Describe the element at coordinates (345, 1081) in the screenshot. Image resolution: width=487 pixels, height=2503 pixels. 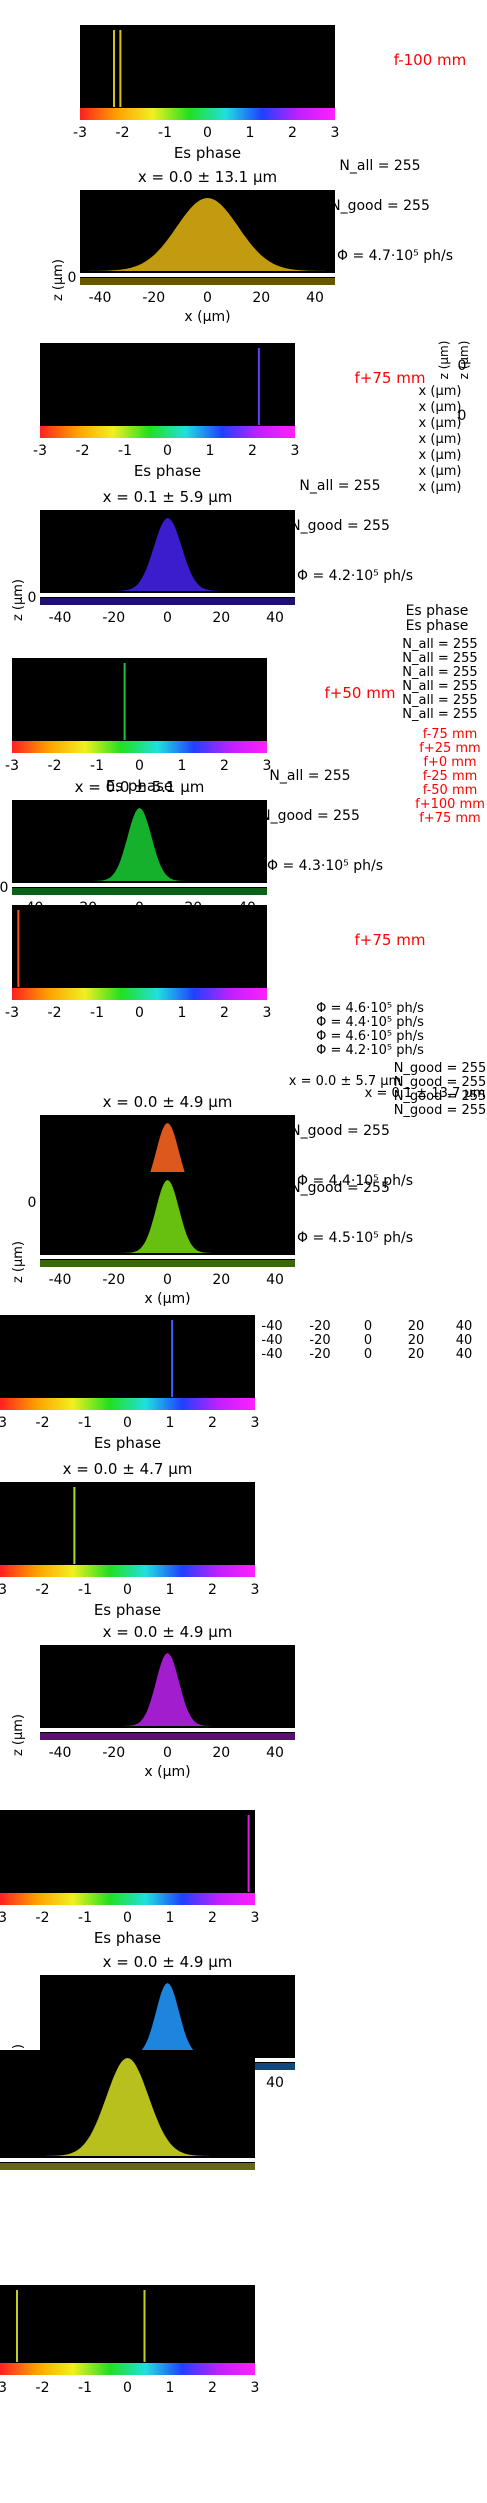
I see `stray-title: x = 0.0 ± 5.7 µm` at that location.